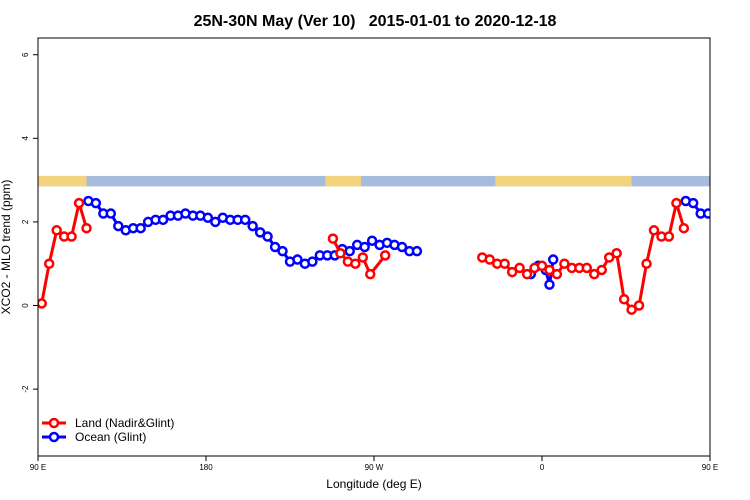  Describe the element at coordinates (124, 423) in the screenshot. I see `legend-label: Land (Nadir&Glint)` at that location.